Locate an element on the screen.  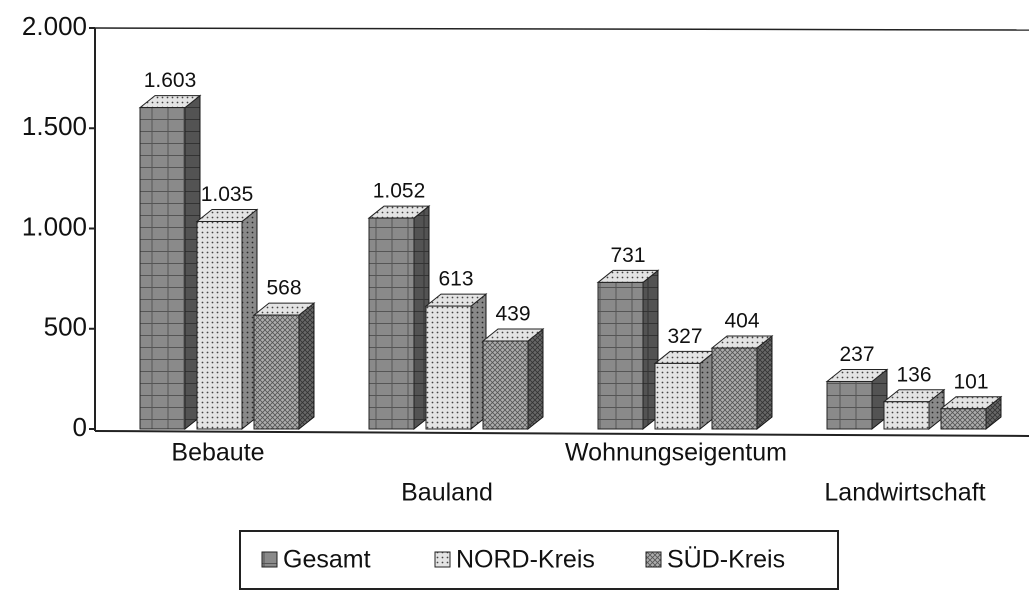
x-tick-label: Landwirtschaft is located at coordinates (904, 493).